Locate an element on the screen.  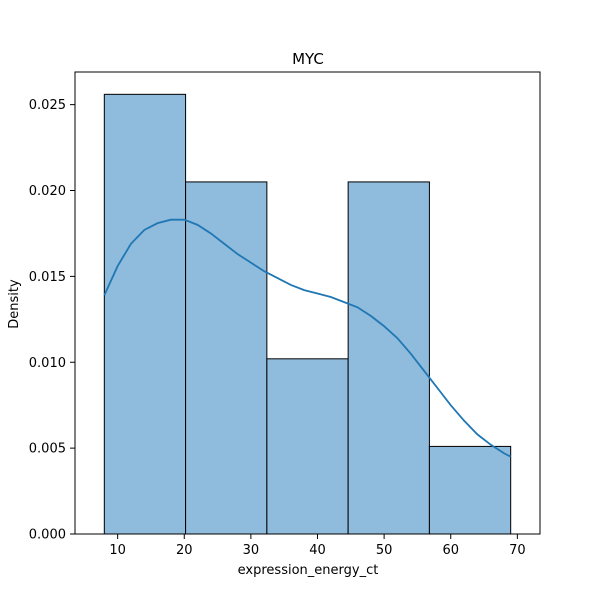
x-tick-label: 10 is located at coordinates (117, 550).